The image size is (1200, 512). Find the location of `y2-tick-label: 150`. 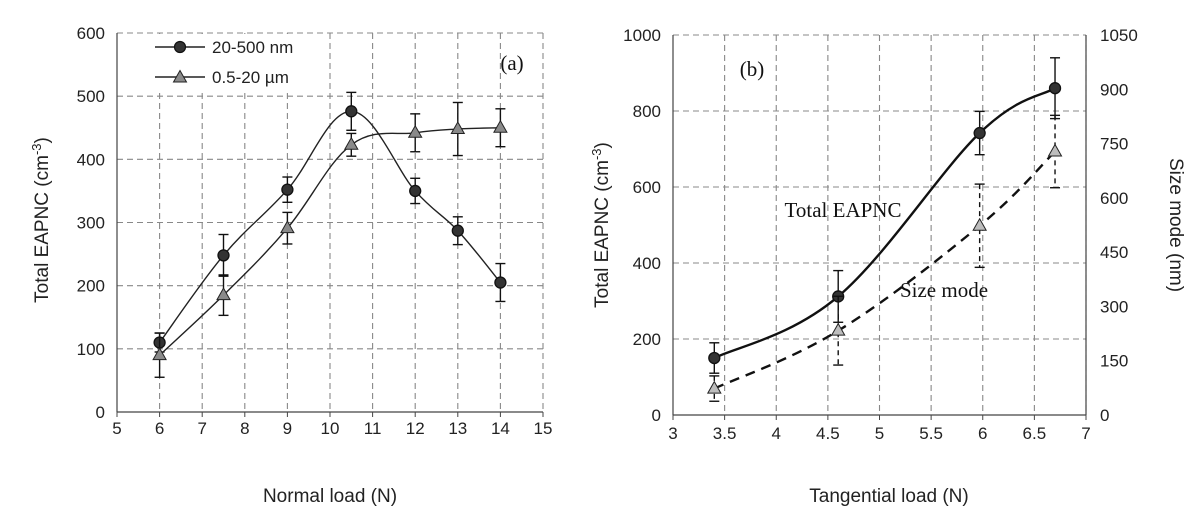

y2-tick-label: 150 is located at coordinates (1114, 361).